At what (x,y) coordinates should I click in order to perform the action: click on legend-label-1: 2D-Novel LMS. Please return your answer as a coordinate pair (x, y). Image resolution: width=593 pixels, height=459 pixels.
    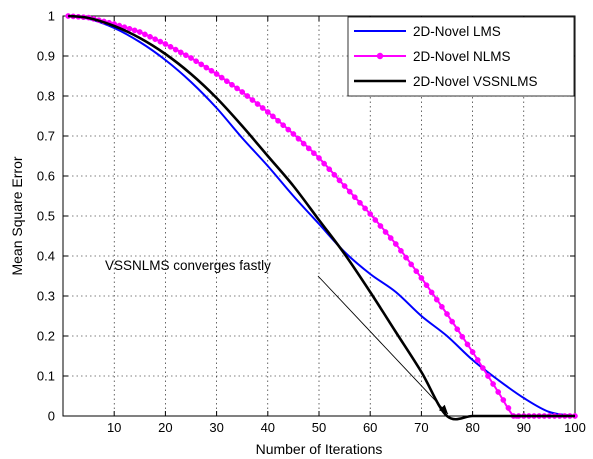
    Looking at the image, I should click on (457, 31).